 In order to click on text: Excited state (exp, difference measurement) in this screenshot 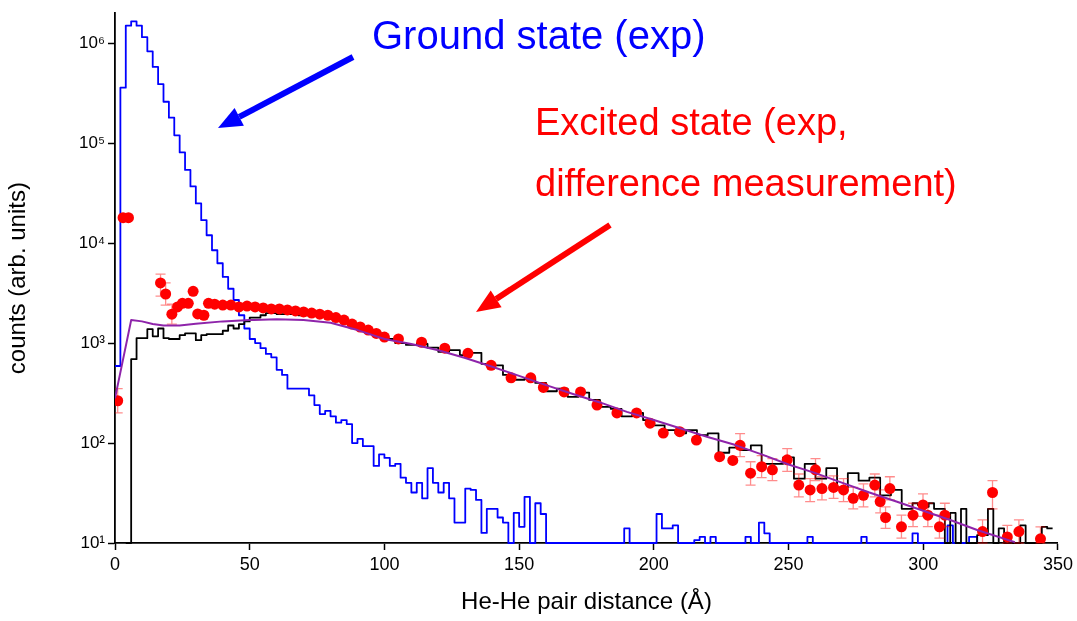, I will do `click(746, 153)`.